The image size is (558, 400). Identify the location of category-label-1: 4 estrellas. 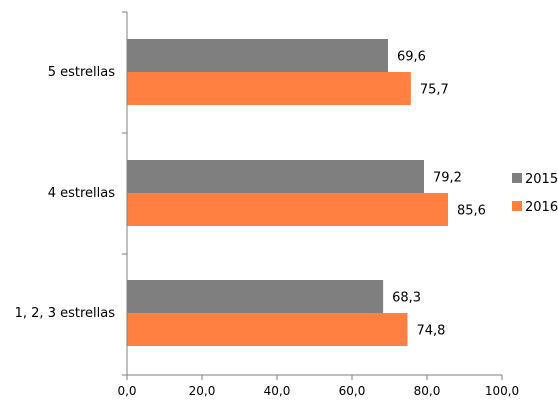
(82, 193).